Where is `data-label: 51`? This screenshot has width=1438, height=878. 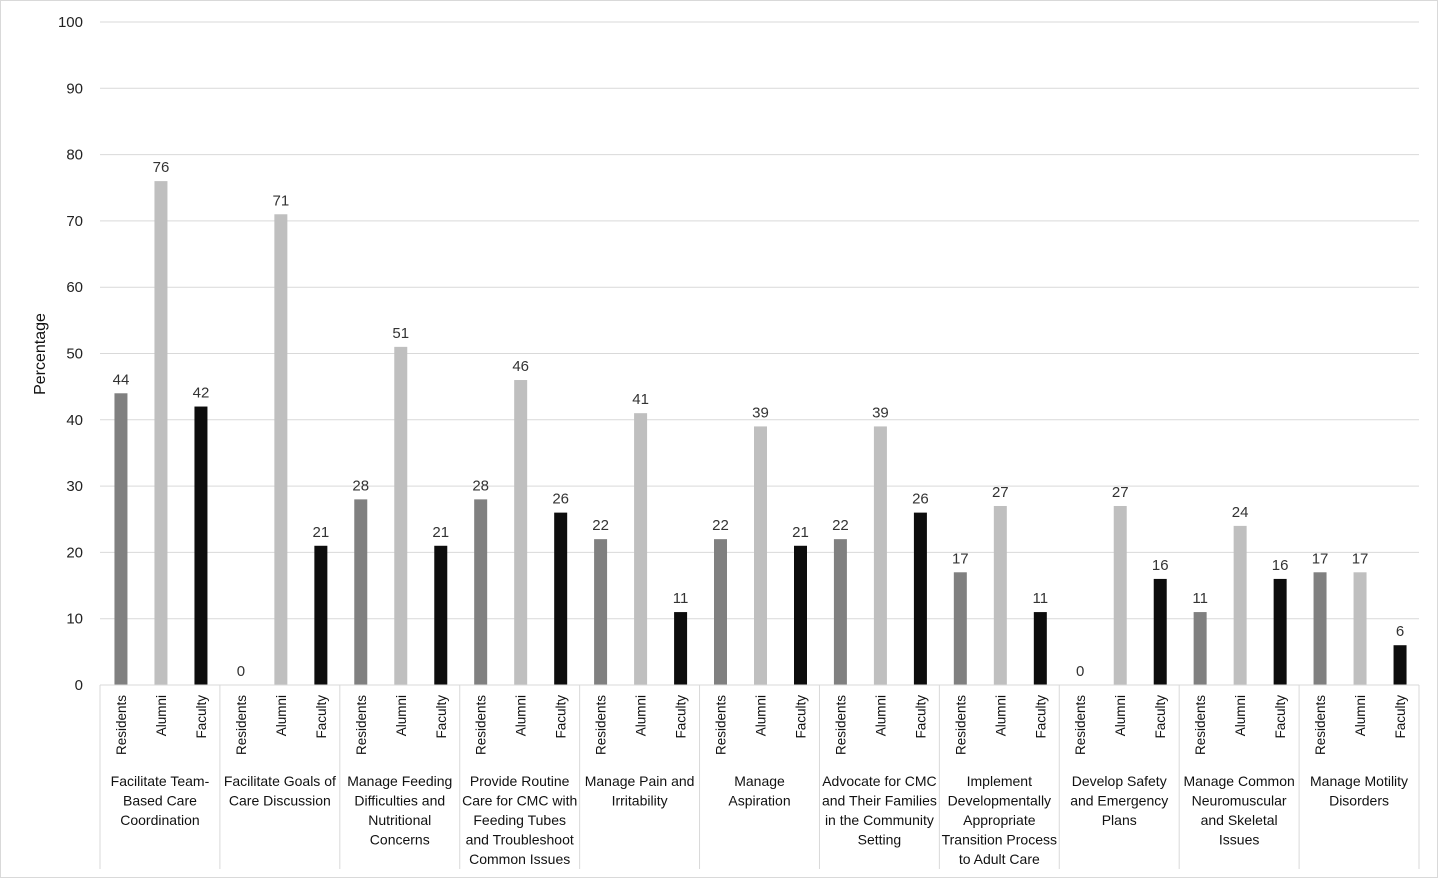 data-label: 51 is located at coordinates (400, 333).